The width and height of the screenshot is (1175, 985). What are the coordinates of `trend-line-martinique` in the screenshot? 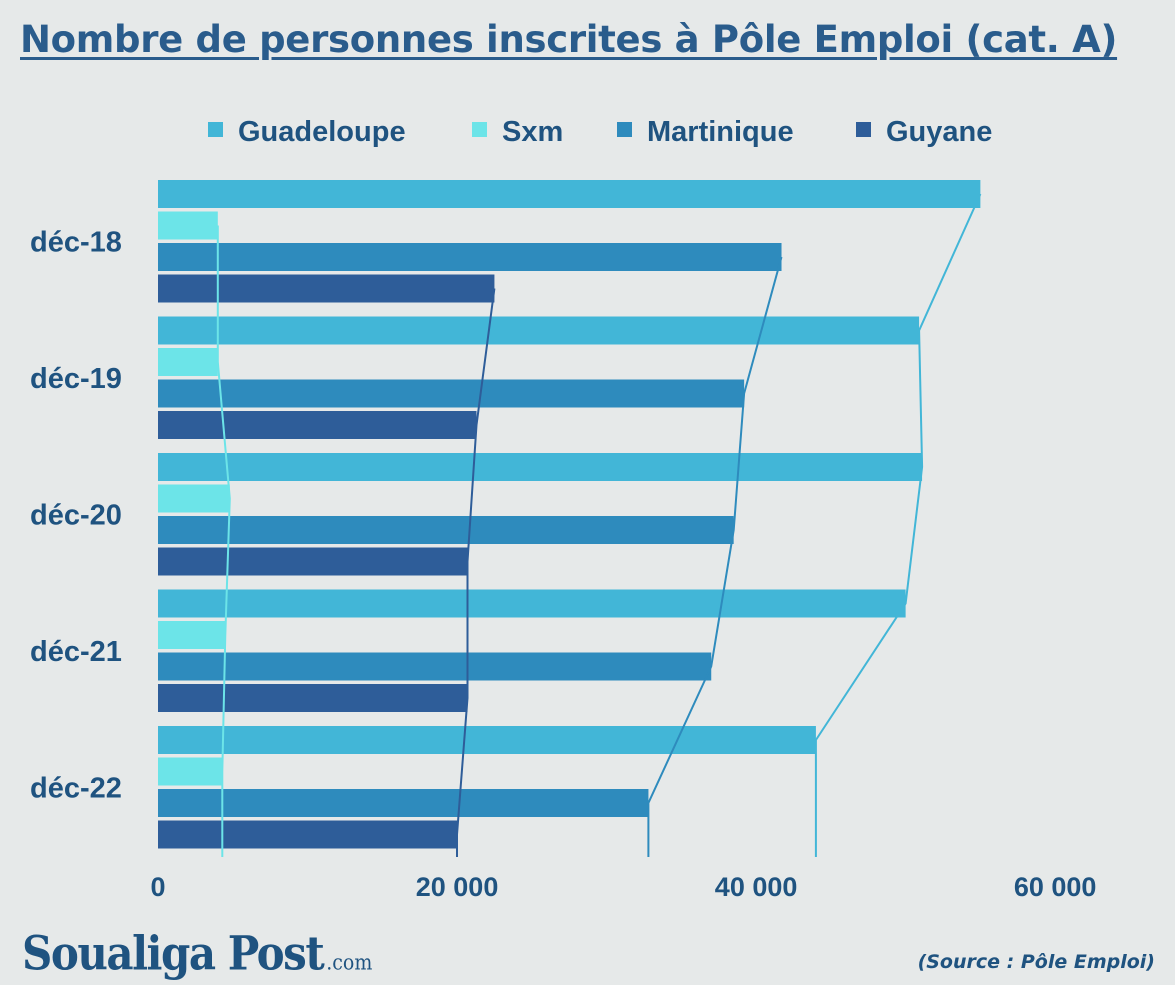 It's located at (715, 556).